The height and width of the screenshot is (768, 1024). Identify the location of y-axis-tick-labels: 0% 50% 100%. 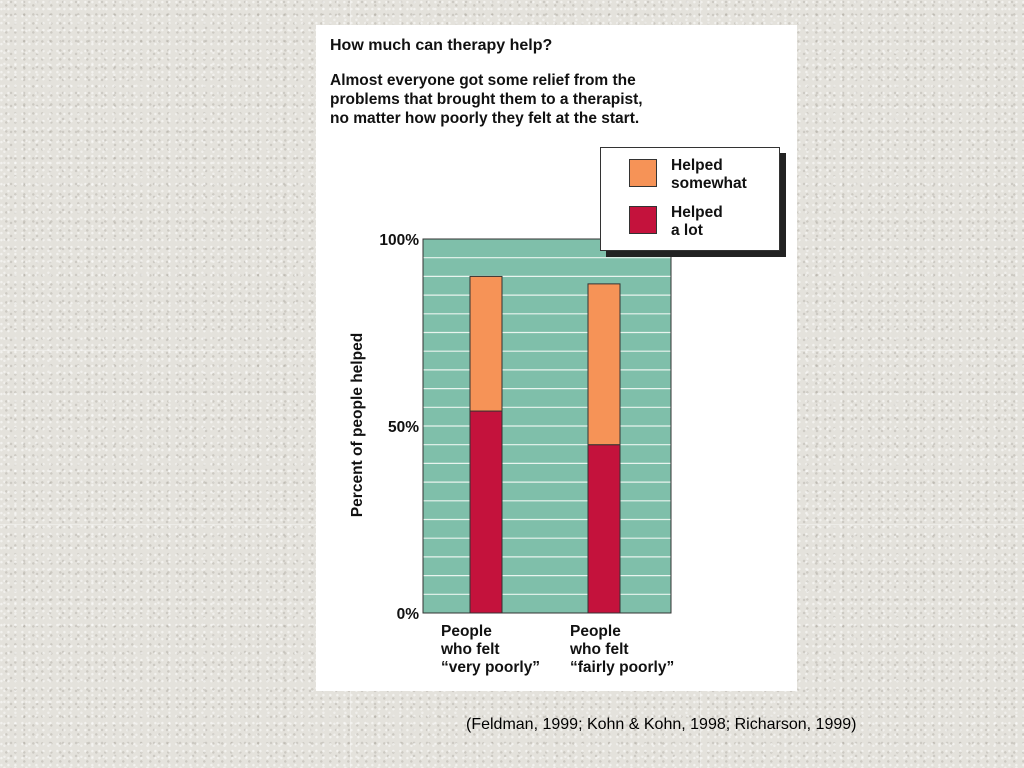
(399, 427).